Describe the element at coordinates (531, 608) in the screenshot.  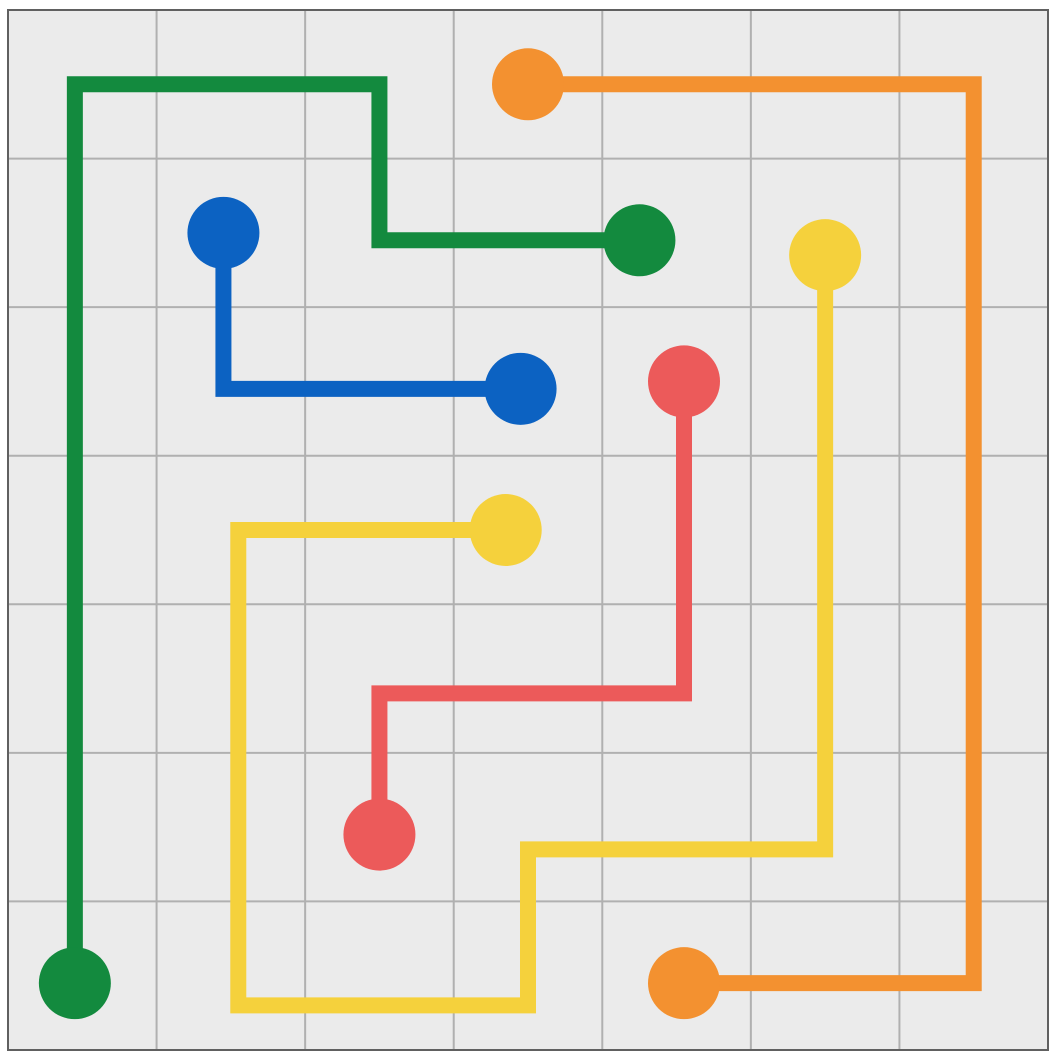
I see `flow-path-red` at that location.